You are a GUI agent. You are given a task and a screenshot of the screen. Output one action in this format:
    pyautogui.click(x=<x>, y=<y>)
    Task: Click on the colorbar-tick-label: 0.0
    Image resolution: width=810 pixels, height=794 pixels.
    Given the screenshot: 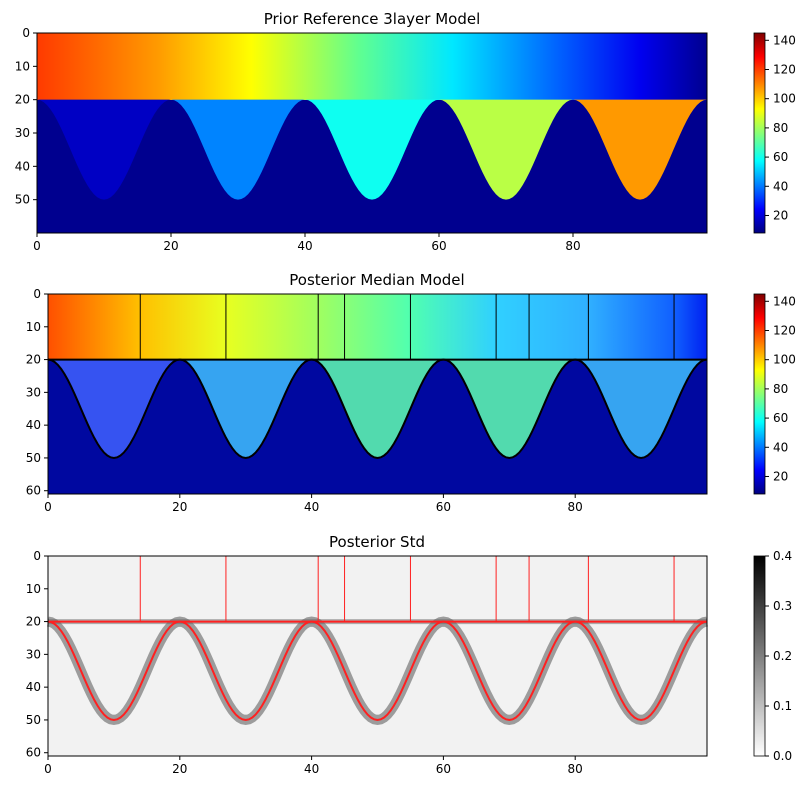 What is the action you would take?
    pyautogui.click(x=782, y=756)
    